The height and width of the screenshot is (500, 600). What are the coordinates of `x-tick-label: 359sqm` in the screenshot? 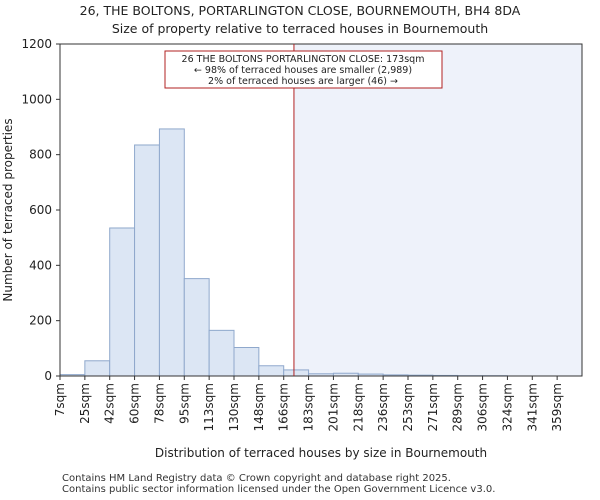 It's located at (557, 407).